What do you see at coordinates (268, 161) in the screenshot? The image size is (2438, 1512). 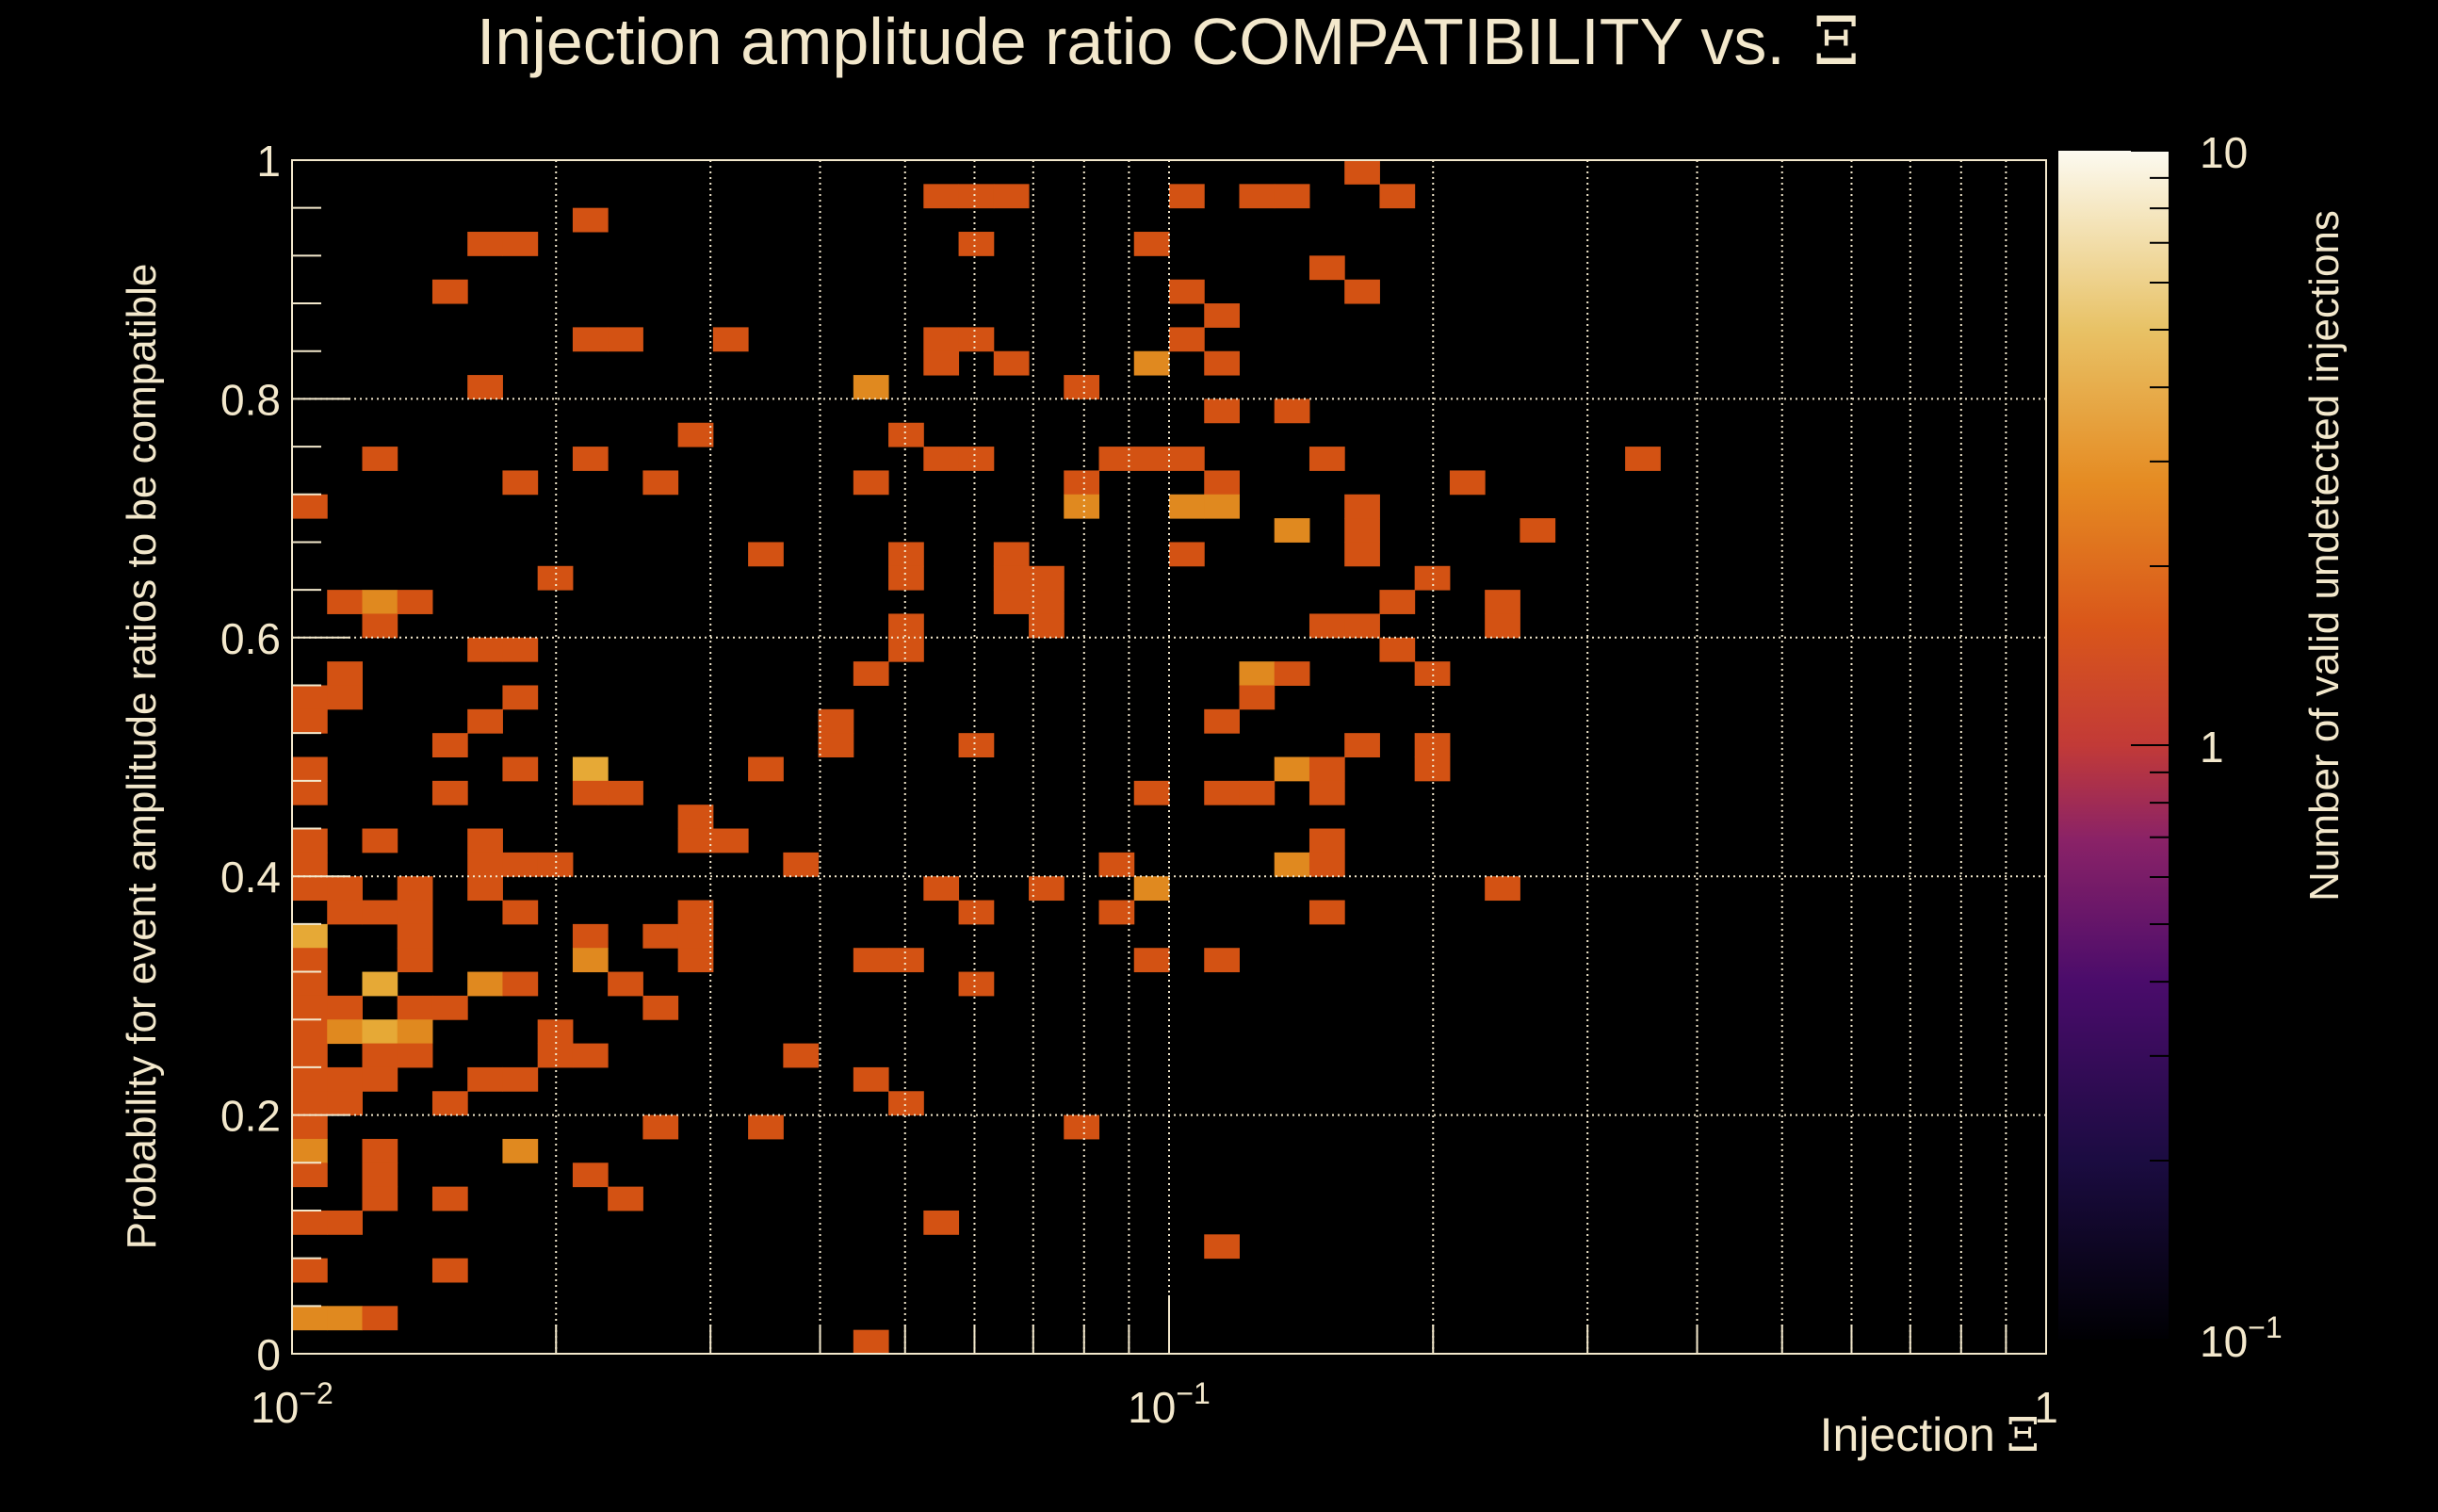 I see `y-tick-label: 1` at bounding box center [268, 161].